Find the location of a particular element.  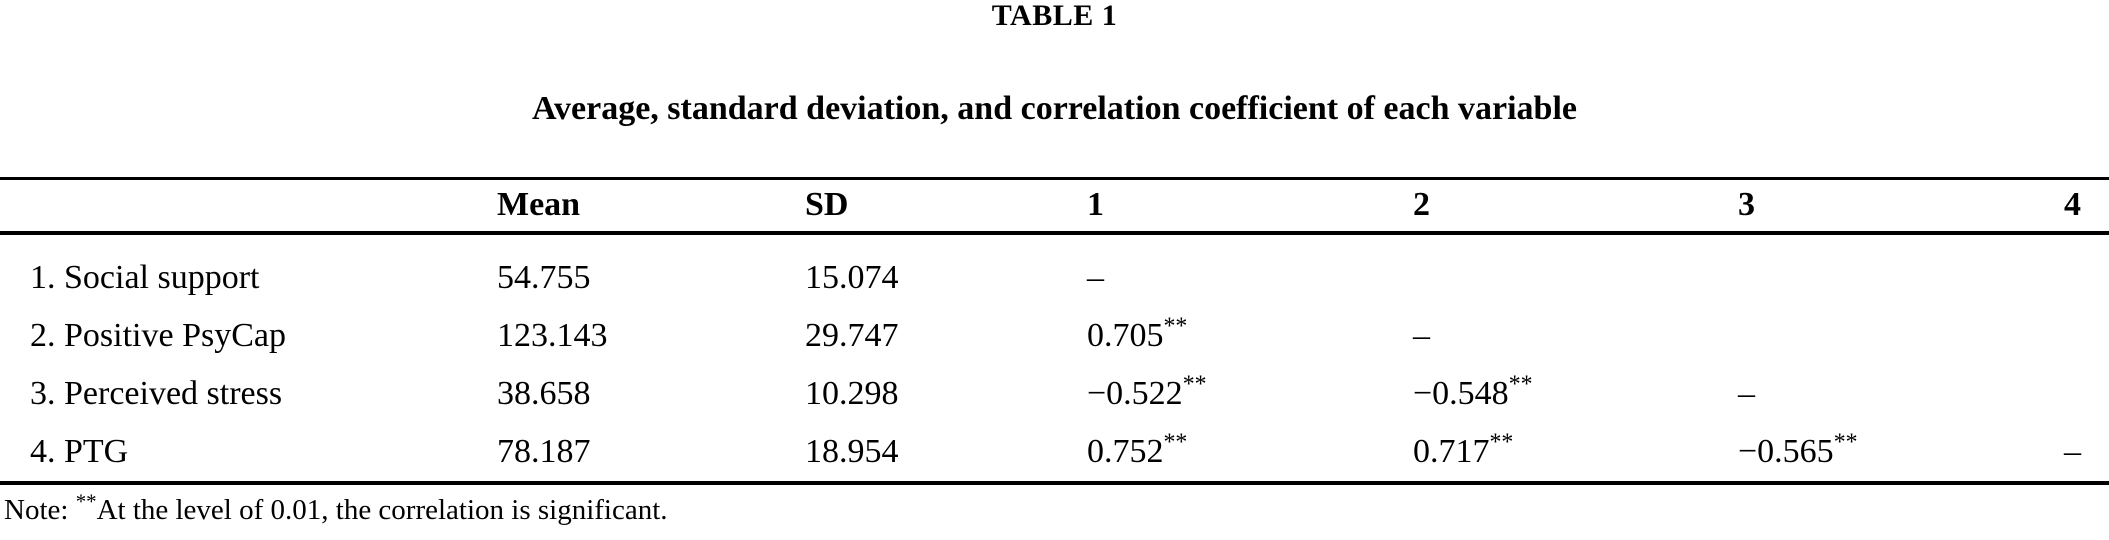

header-row: Mean SD 1 2 3 4 is located at coordinates (1054, 206).